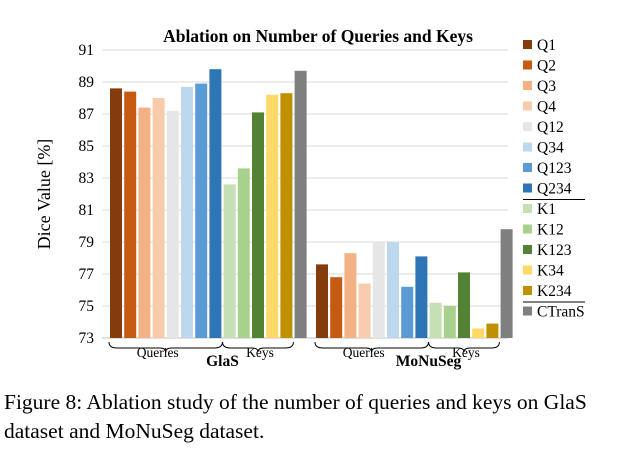 This screenshot has width=634, height=462. I want to click on y-tick-label: 81, so click(87, 210).